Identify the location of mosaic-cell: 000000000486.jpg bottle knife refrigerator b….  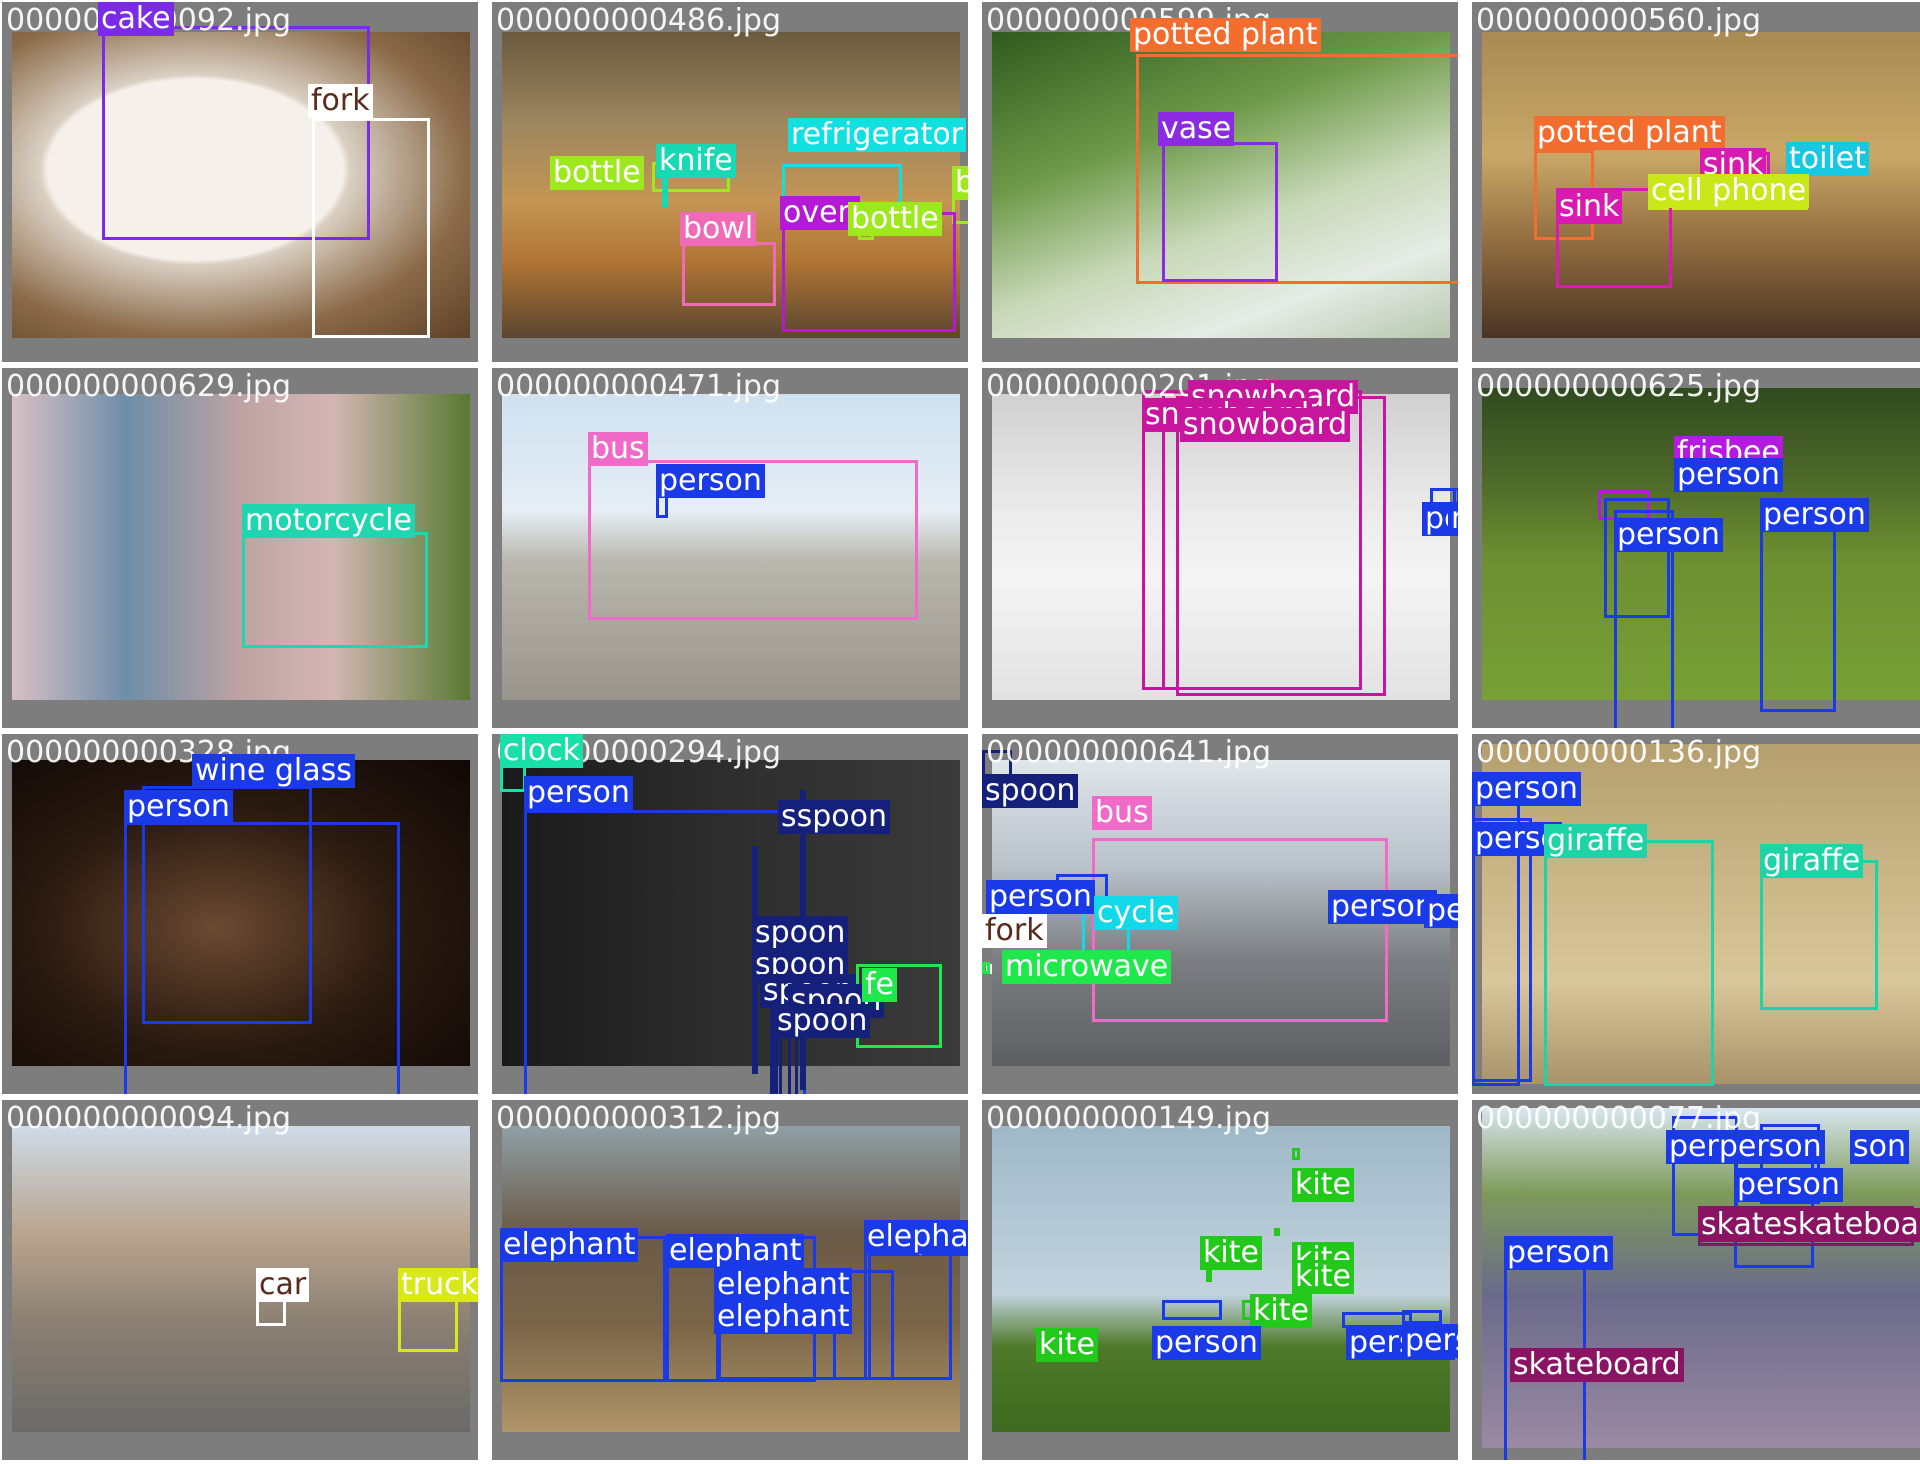
(730, 182).